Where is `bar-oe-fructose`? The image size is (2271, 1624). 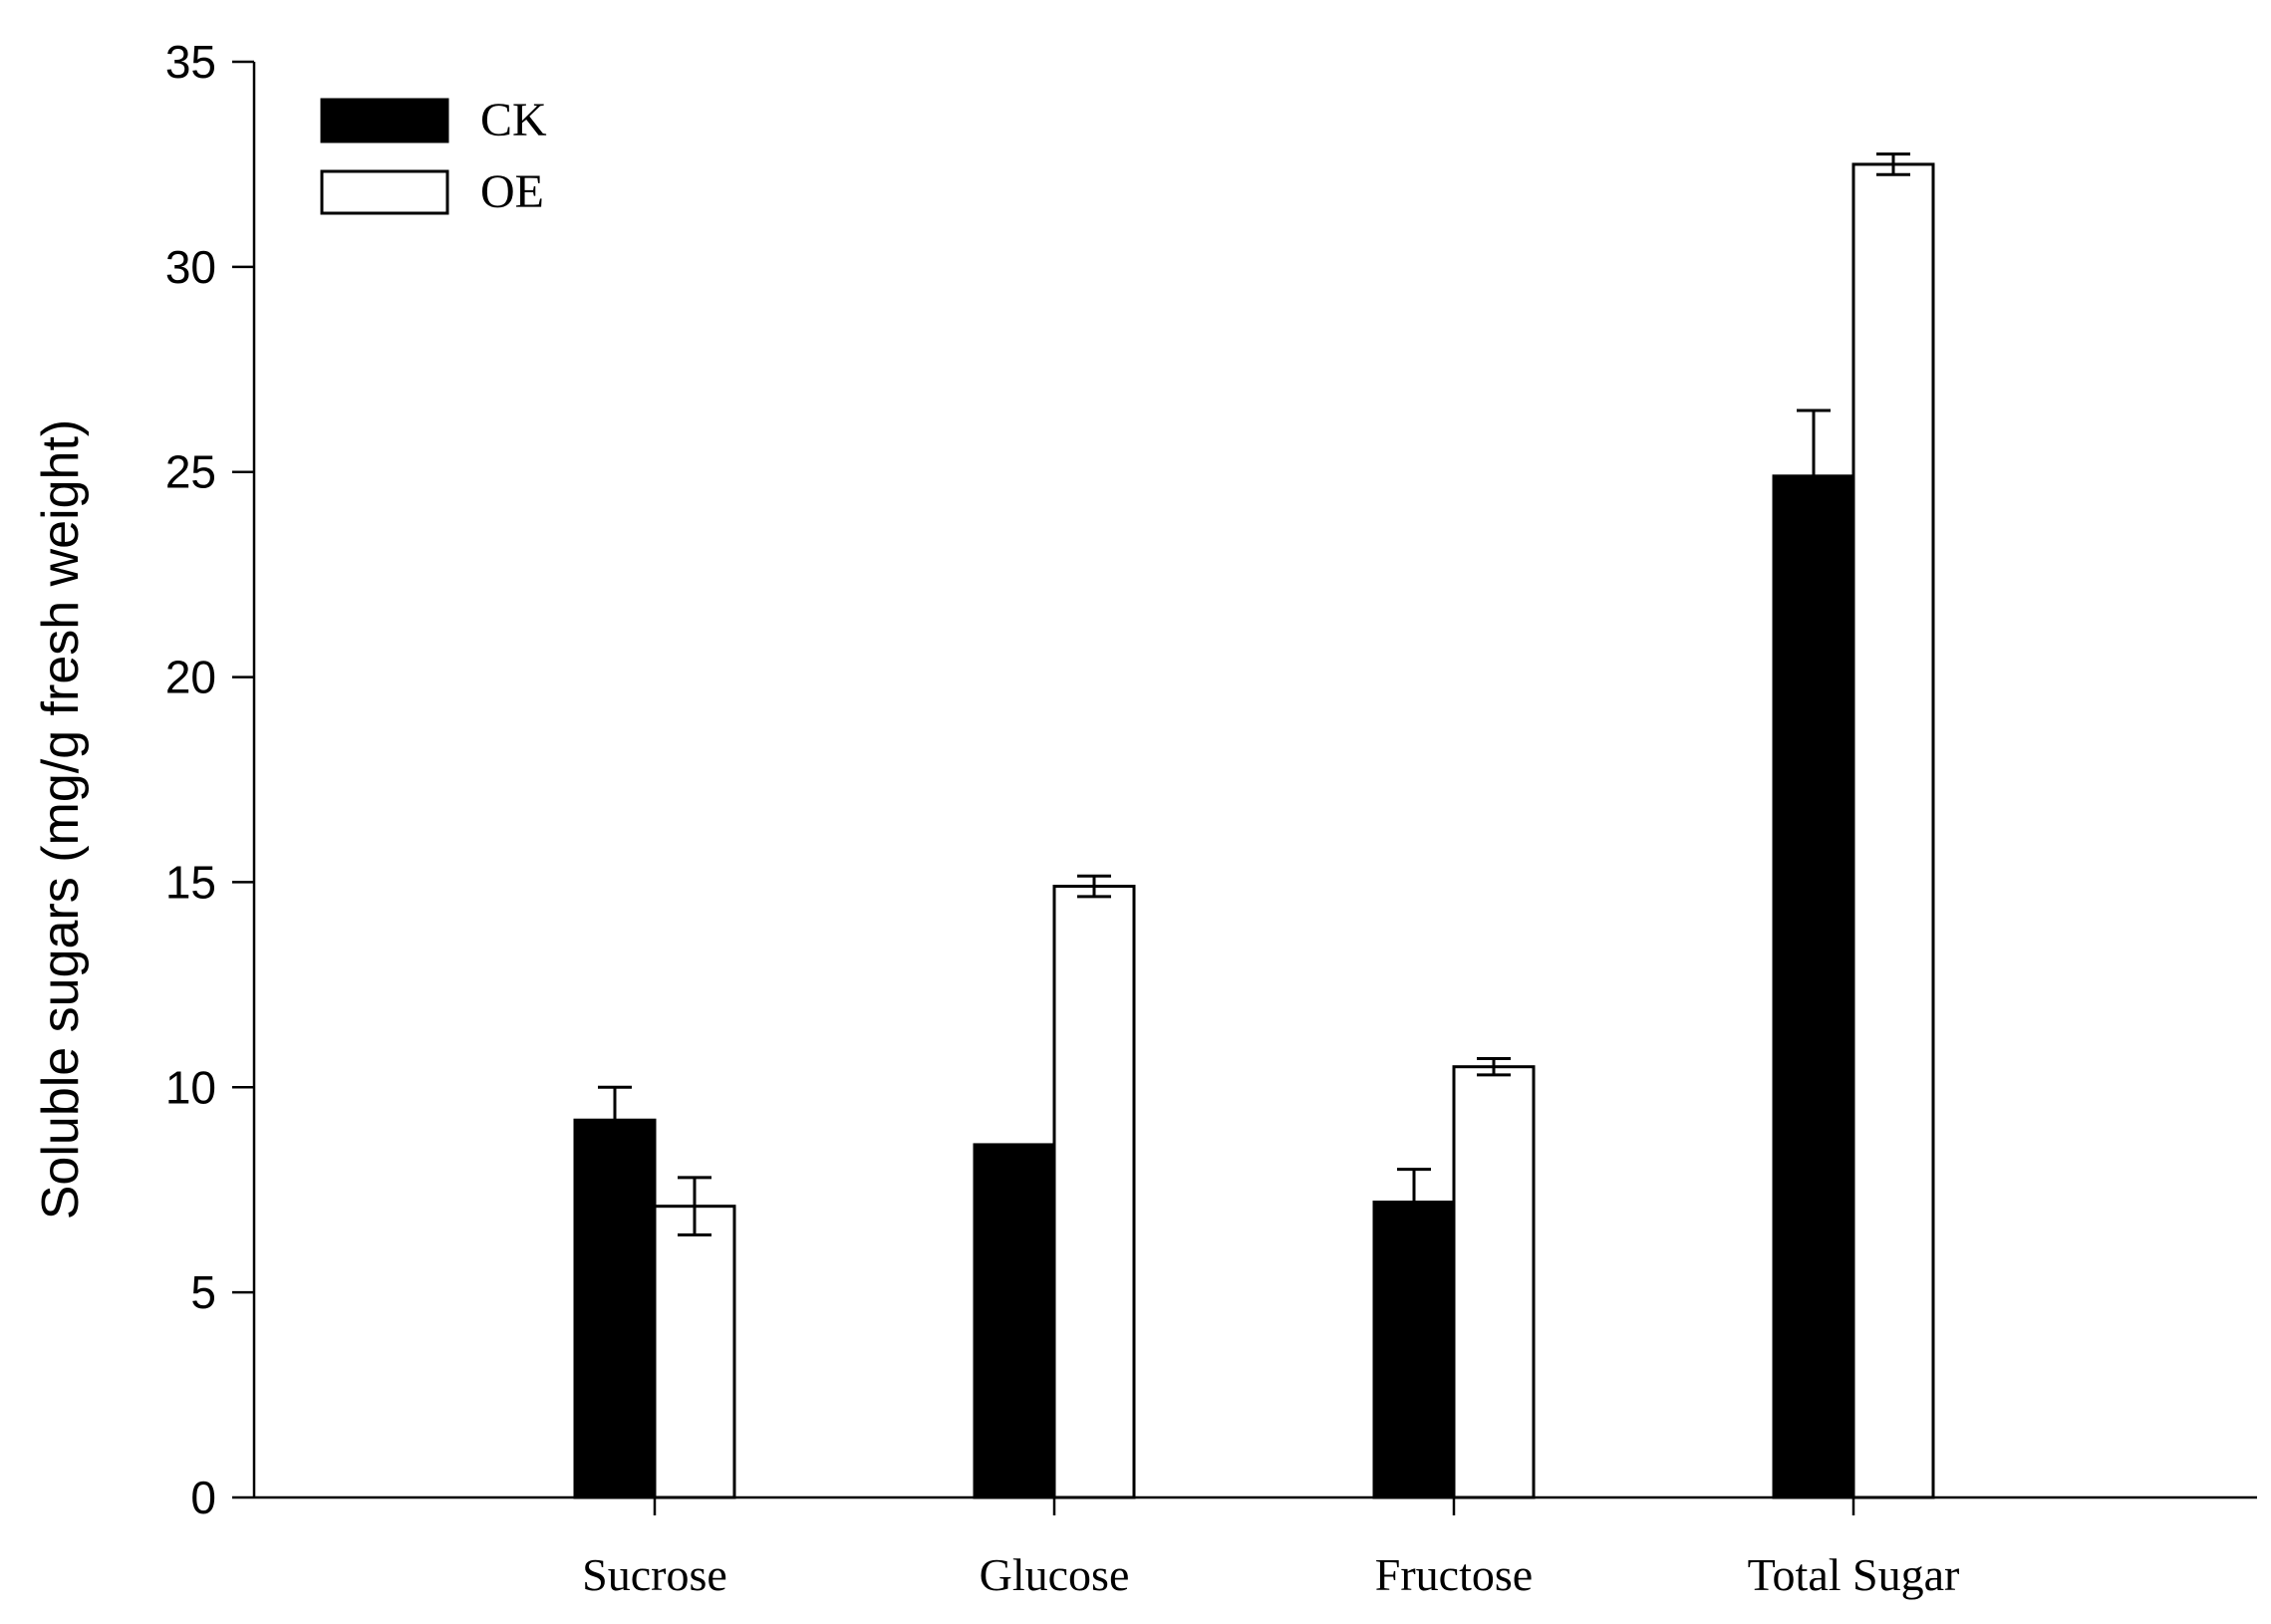
bar-oe-fructose is located at coordinates (1494, 1282).